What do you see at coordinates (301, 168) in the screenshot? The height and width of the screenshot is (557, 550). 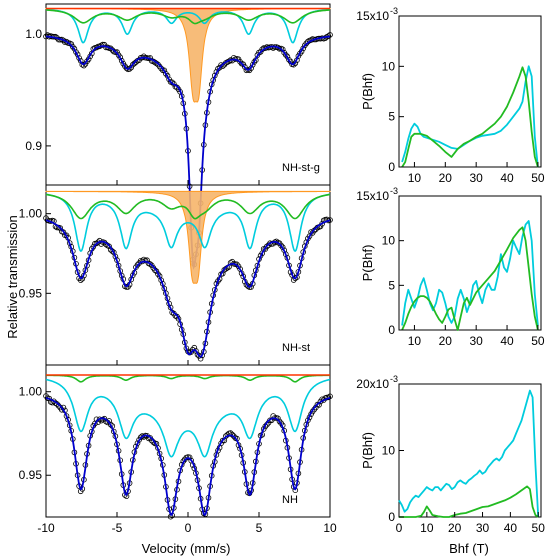 I see `sample-label: NH-st-g` at bounding box center [301, 168].